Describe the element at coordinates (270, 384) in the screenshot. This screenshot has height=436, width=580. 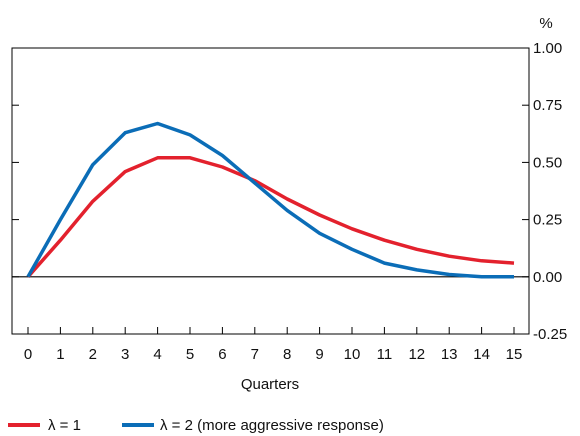
I see `x-axis-title: Quarters` at that location.